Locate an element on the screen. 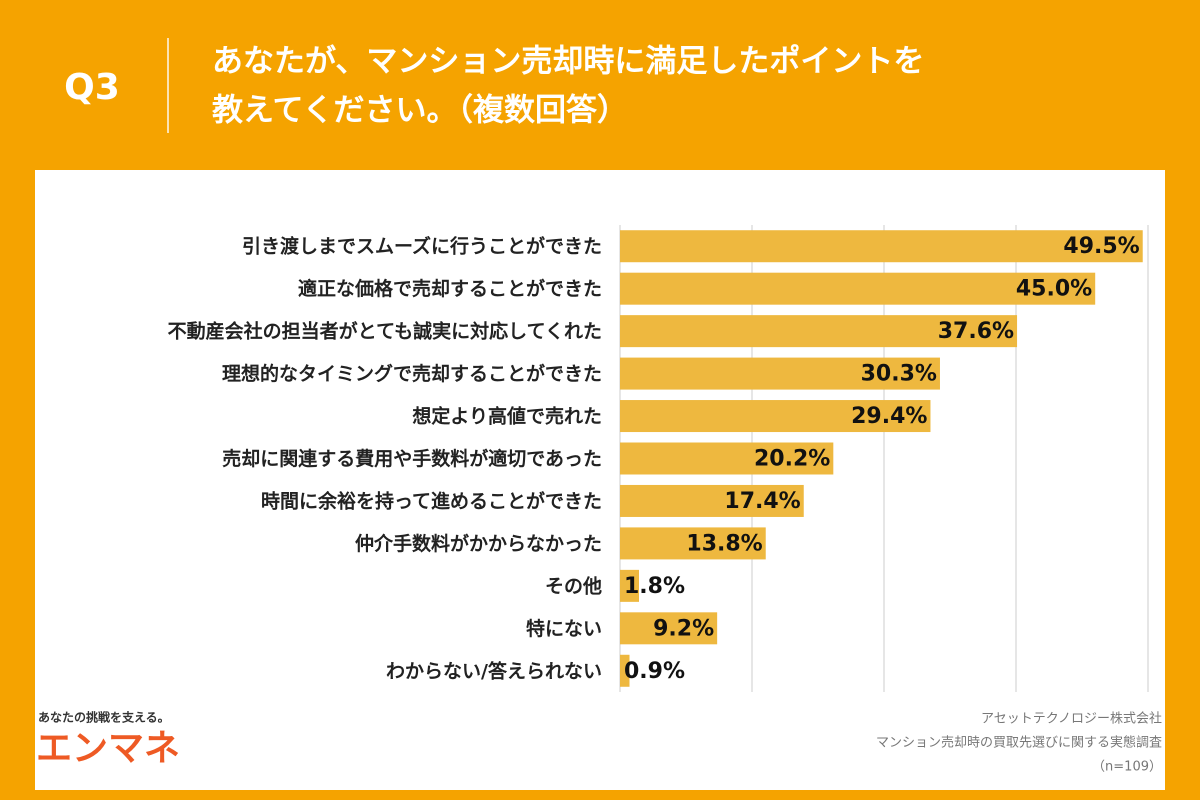 This screenshot has width=1200, height=800. source: （n=109） is located at coordinates (1127, 767).